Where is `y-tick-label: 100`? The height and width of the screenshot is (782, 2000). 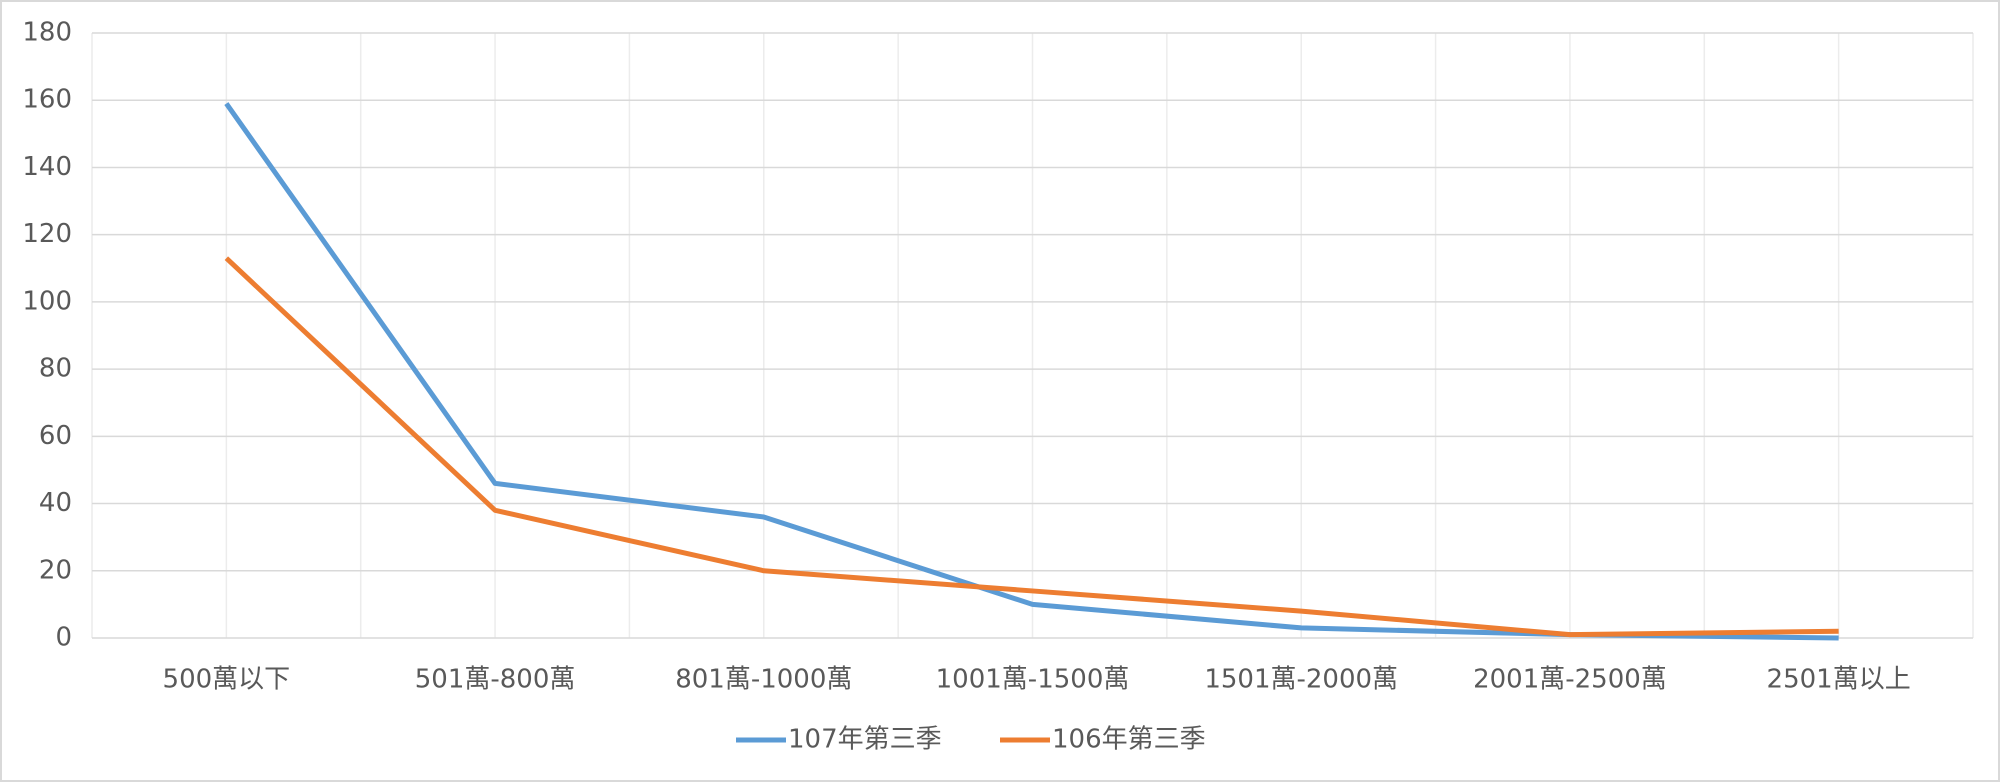
y-tick-label: 100 is located at coordinates (47, 301).